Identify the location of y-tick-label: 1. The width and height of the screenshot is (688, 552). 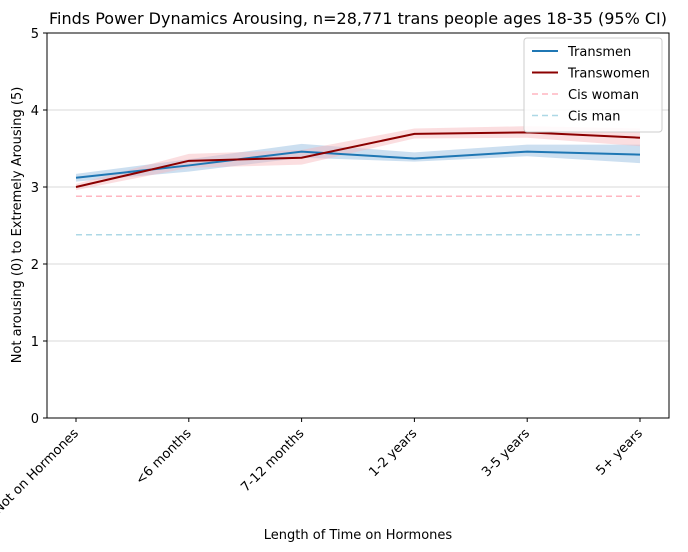
(35, 342).